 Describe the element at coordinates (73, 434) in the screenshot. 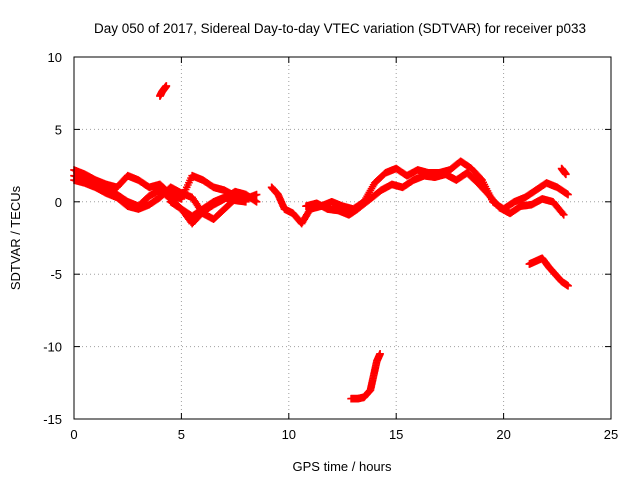

I see `x-tick-label: 0` at that location.